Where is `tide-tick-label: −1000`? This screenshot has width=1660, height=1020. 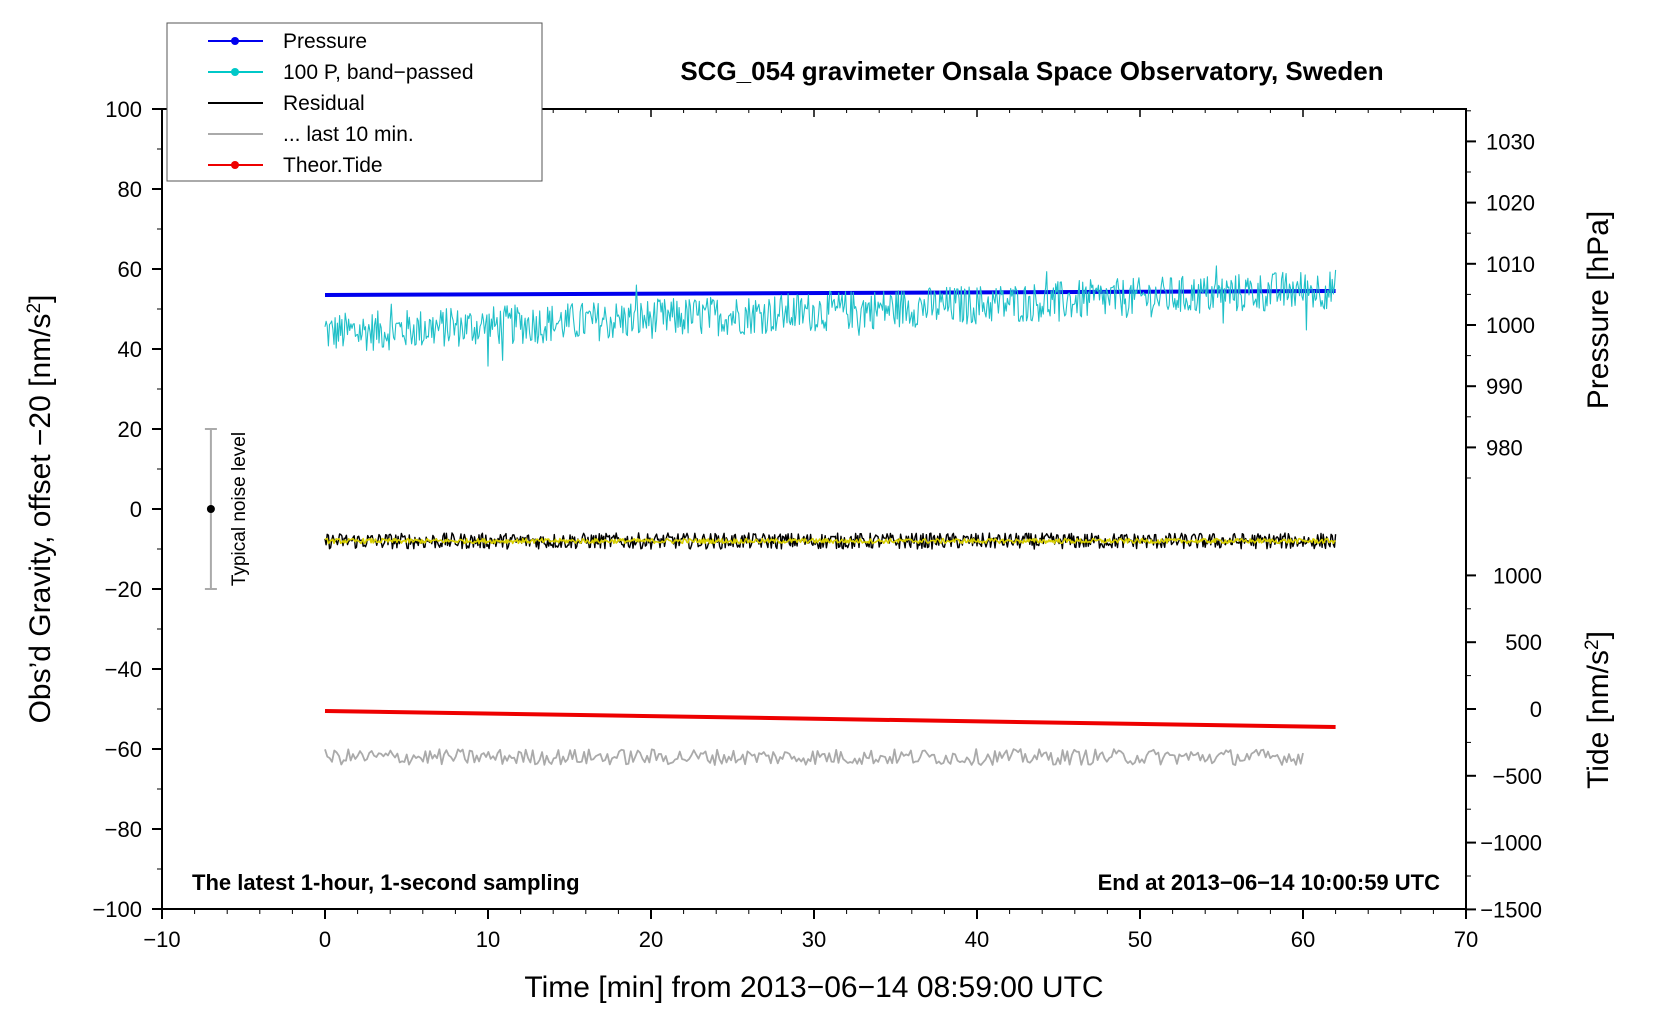 tide-tick-label: −1000 is located at coordinates (1511, 843).